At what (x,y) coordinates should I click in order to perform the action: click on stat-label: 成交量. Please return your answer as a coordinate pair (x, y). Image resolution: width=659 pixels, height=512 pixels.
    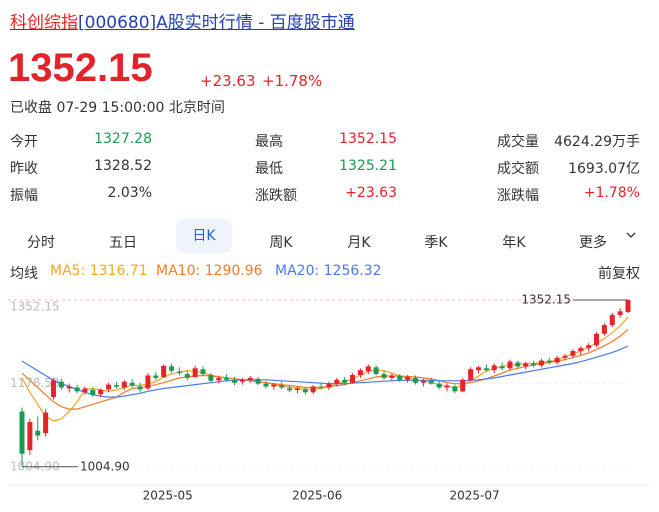
    Looking at the image, I should click on (518, 142).